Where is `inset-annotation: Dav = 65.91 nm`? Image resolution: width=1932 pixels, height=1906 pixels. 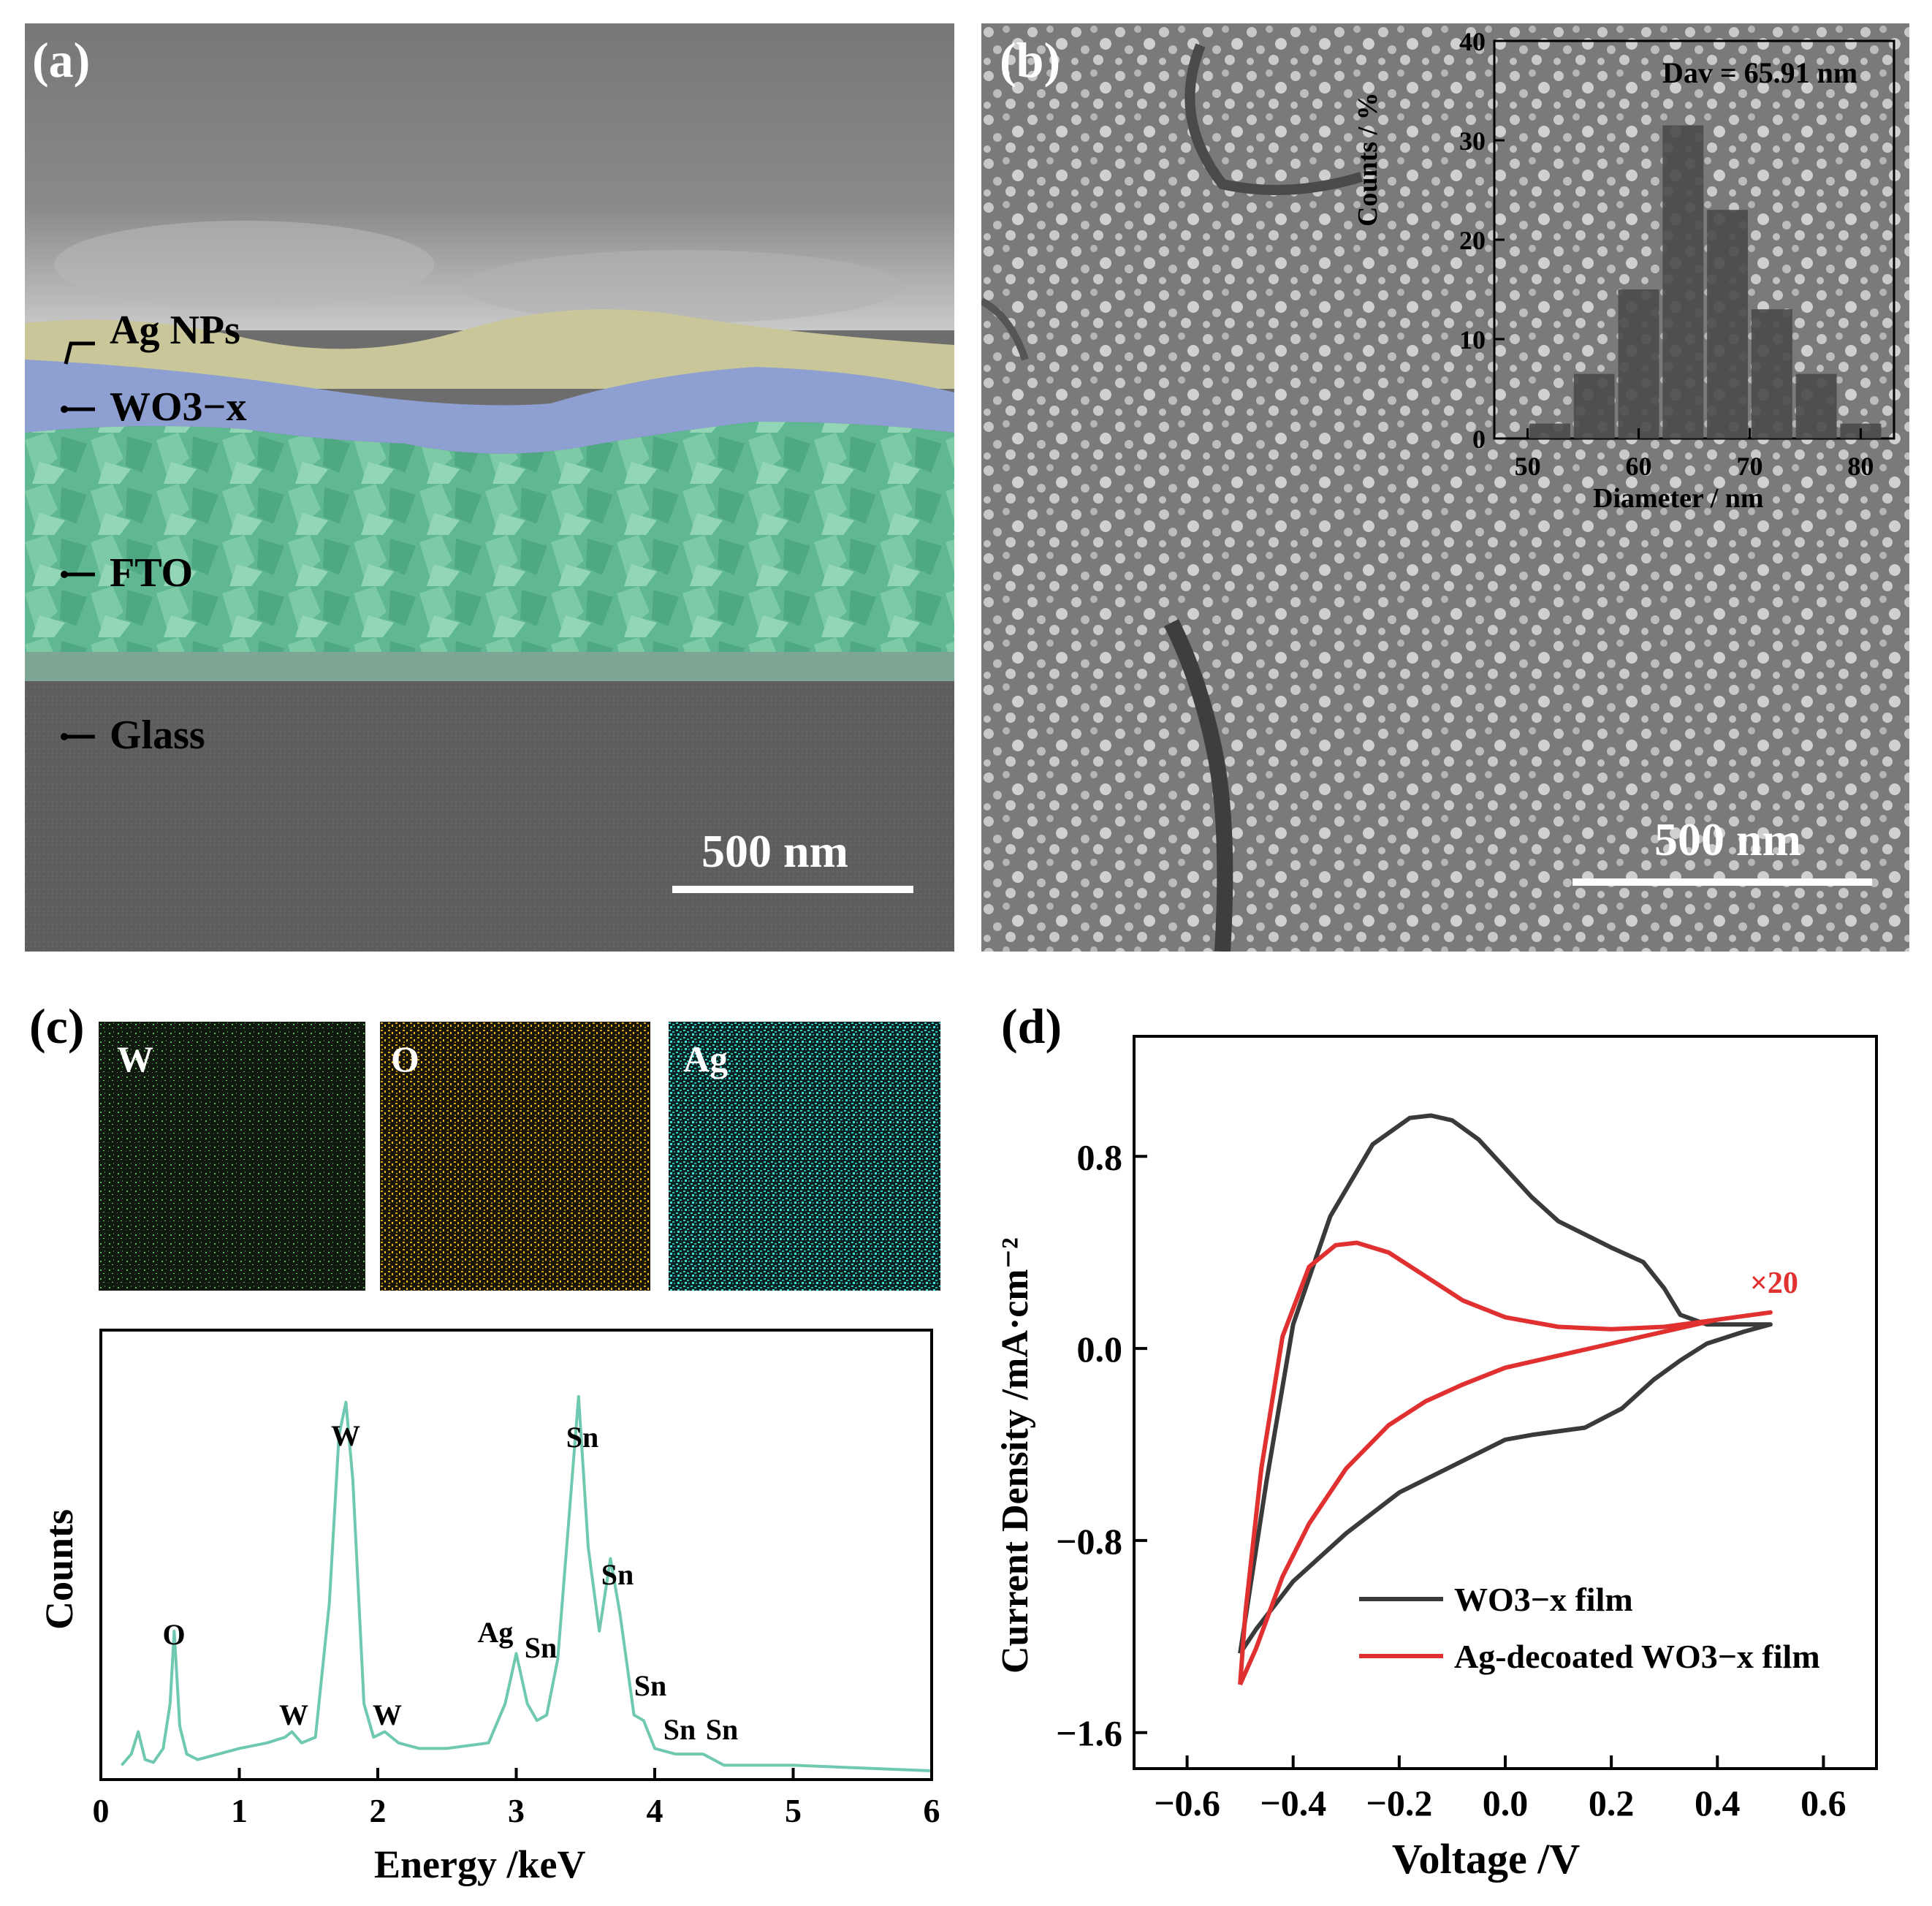
inset-annotation: Dav = 65.91 nm is located at coordinates (1760, 73).